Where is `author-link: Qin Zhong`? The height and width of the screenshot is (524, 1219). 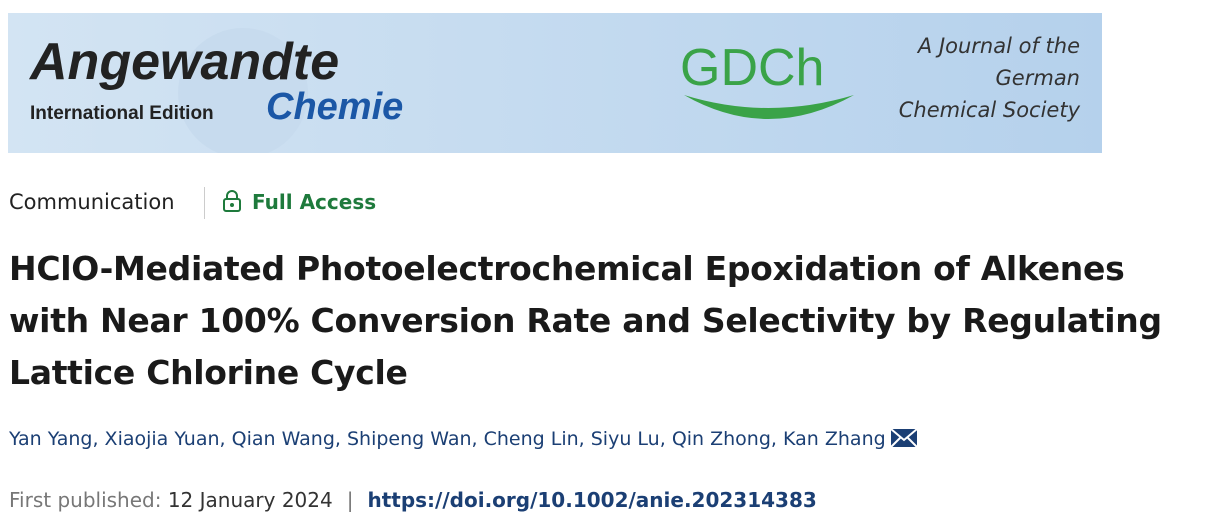
author-link: Qin Zhong is located at coordinates (721, 439).